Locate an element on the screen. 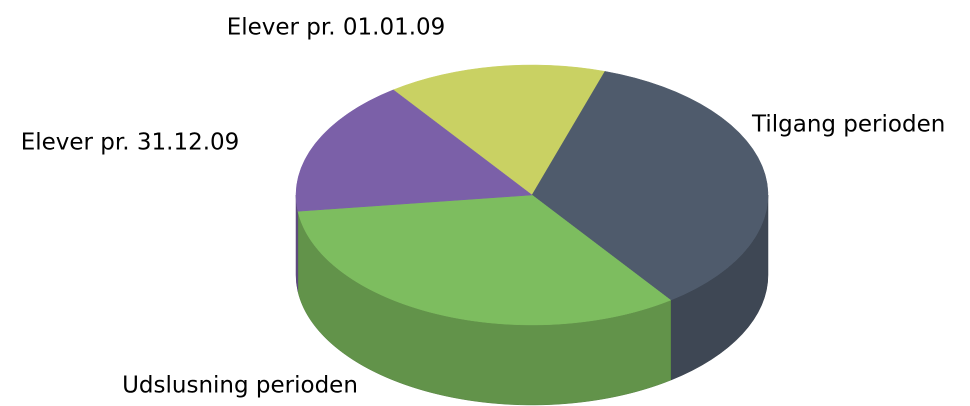 This screenshot has height=406, width=970. slice-label: Elever pr. 01.01.09 is located at coordinates (336, 28).